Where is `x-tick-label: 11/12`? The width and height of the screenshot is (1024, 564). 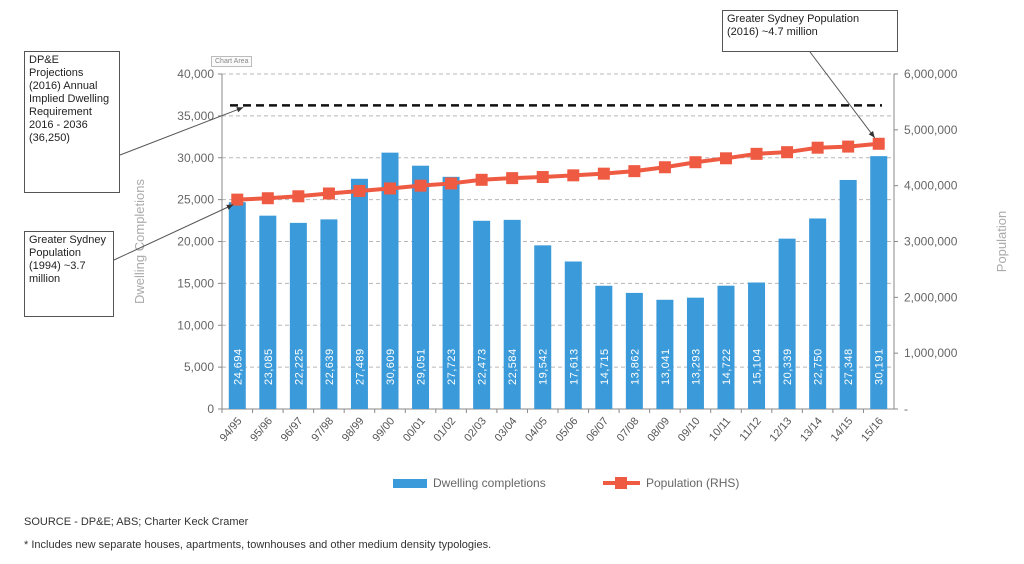 x-tick-label: 11/12 is located at coordinates (750, 429).